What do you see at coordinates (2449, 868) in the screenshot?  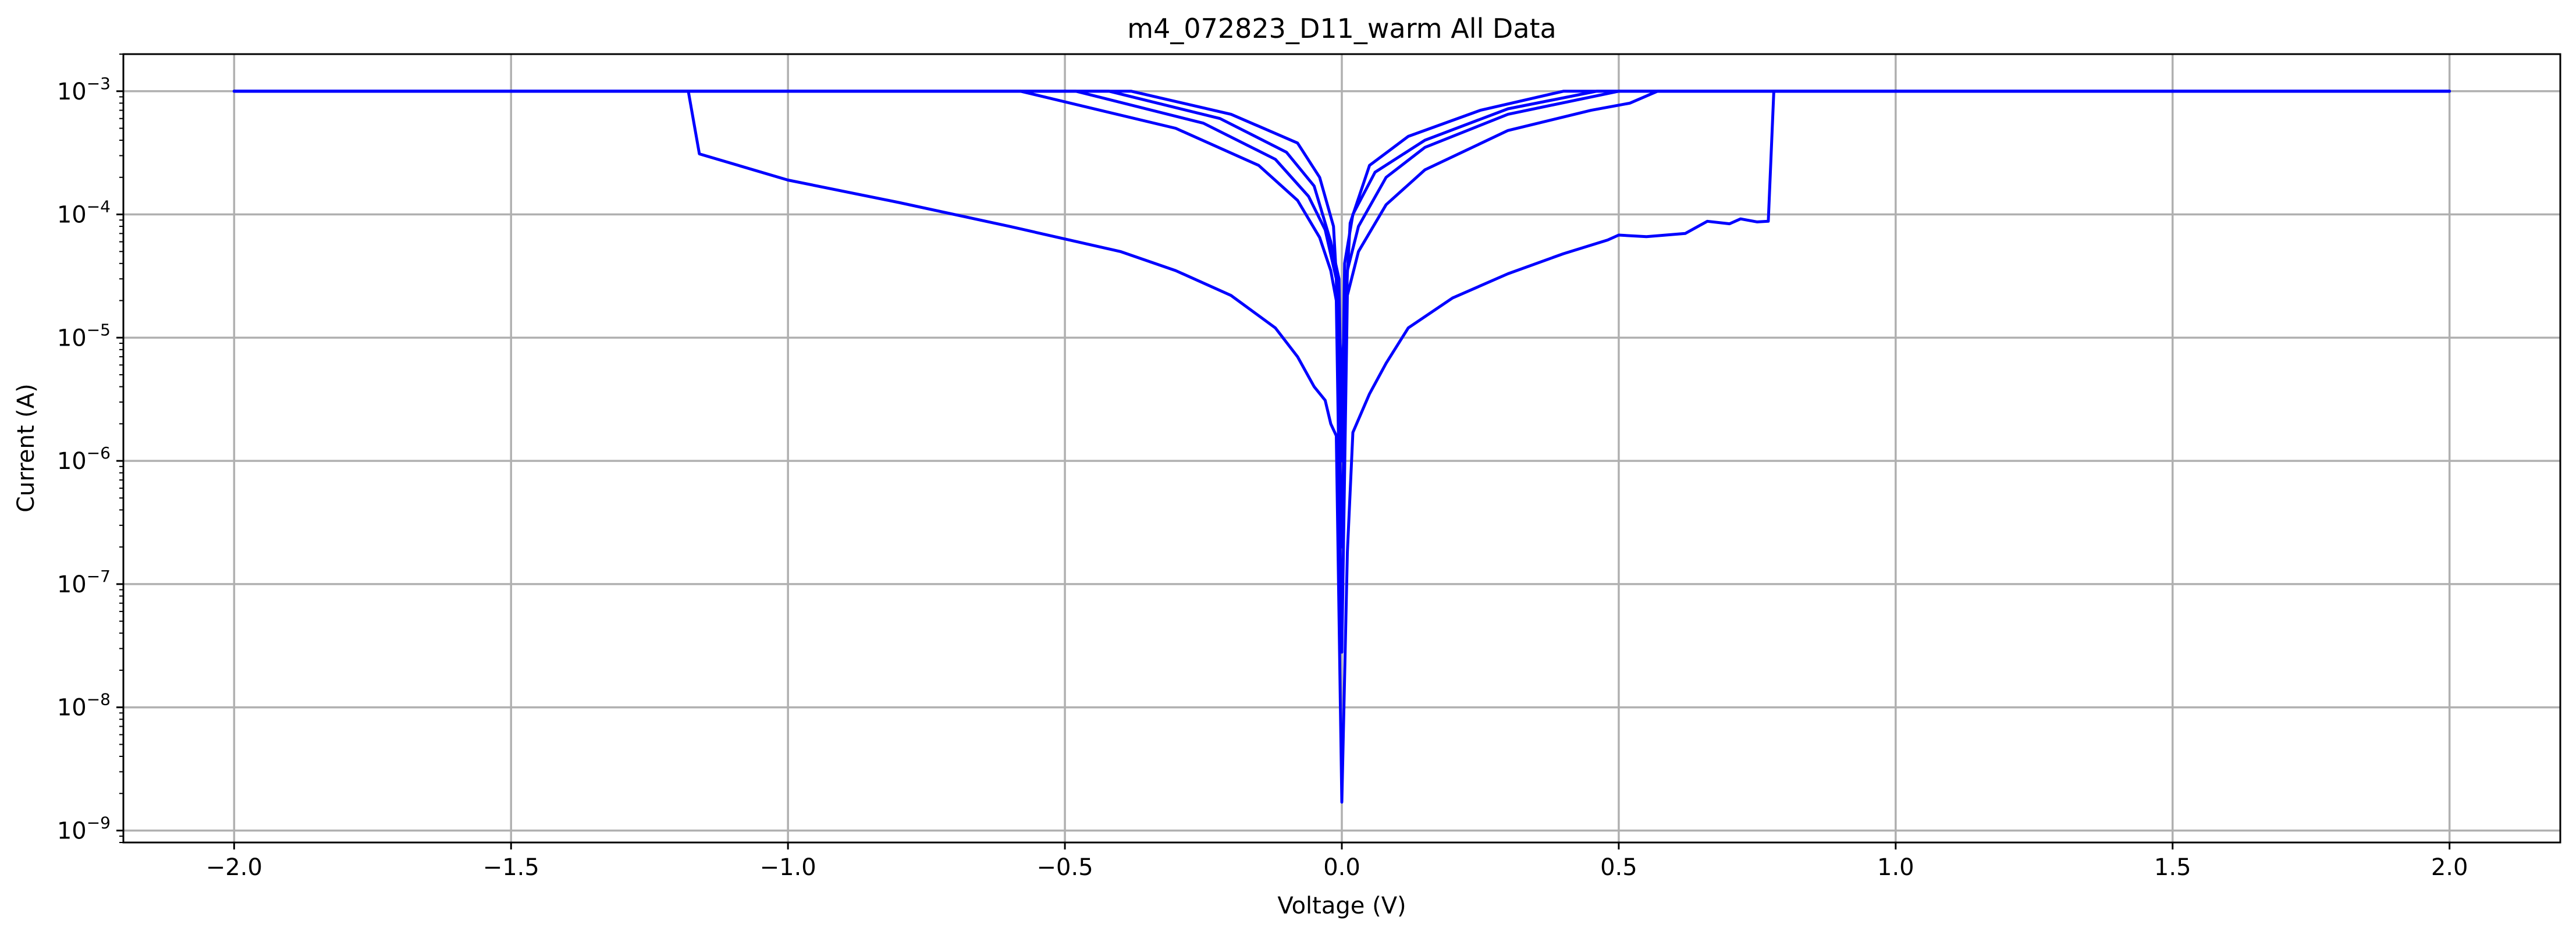 I see `x-tick-label: 2.0` at bounding box center [2449, 868].